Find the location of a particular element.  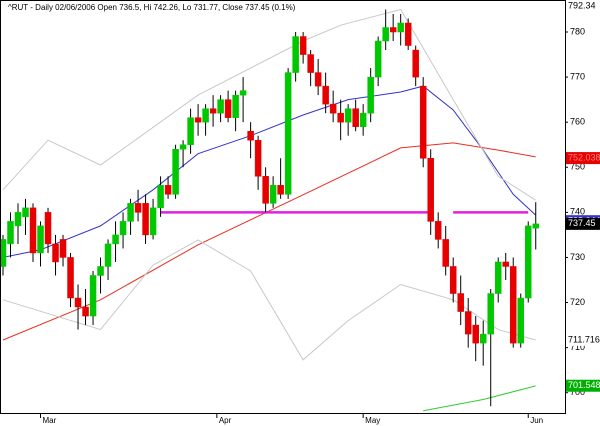

value-label: 701.548 is located at coordinates (584, 385).